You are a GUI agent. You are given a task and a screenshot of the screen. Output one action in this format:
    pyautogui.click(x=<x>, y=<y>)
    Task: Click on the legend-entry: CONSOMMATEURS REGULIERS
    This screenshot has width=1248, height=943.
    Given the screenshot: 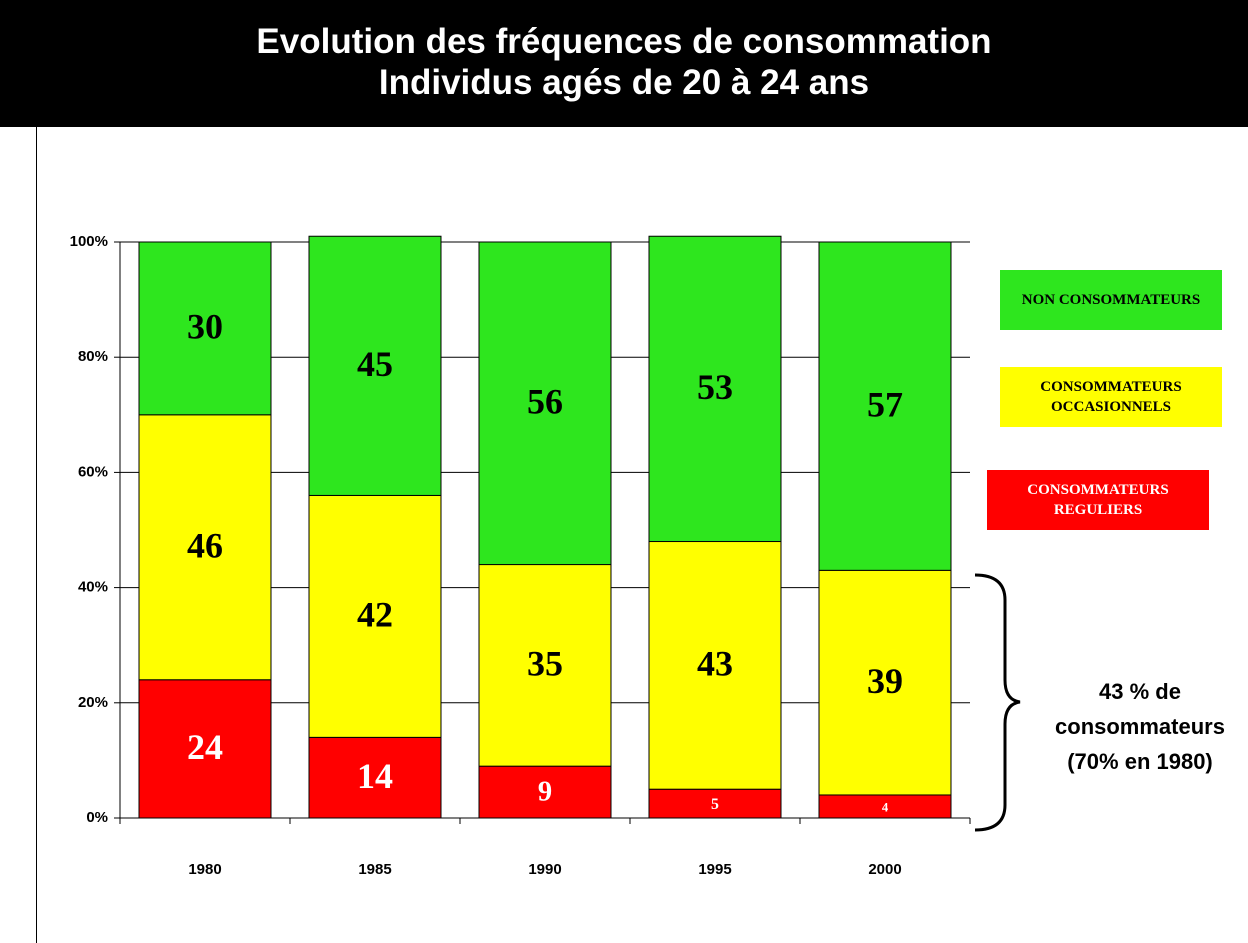 What is the action you would take?
    pyautogui.click(x=1098, y=500)
    